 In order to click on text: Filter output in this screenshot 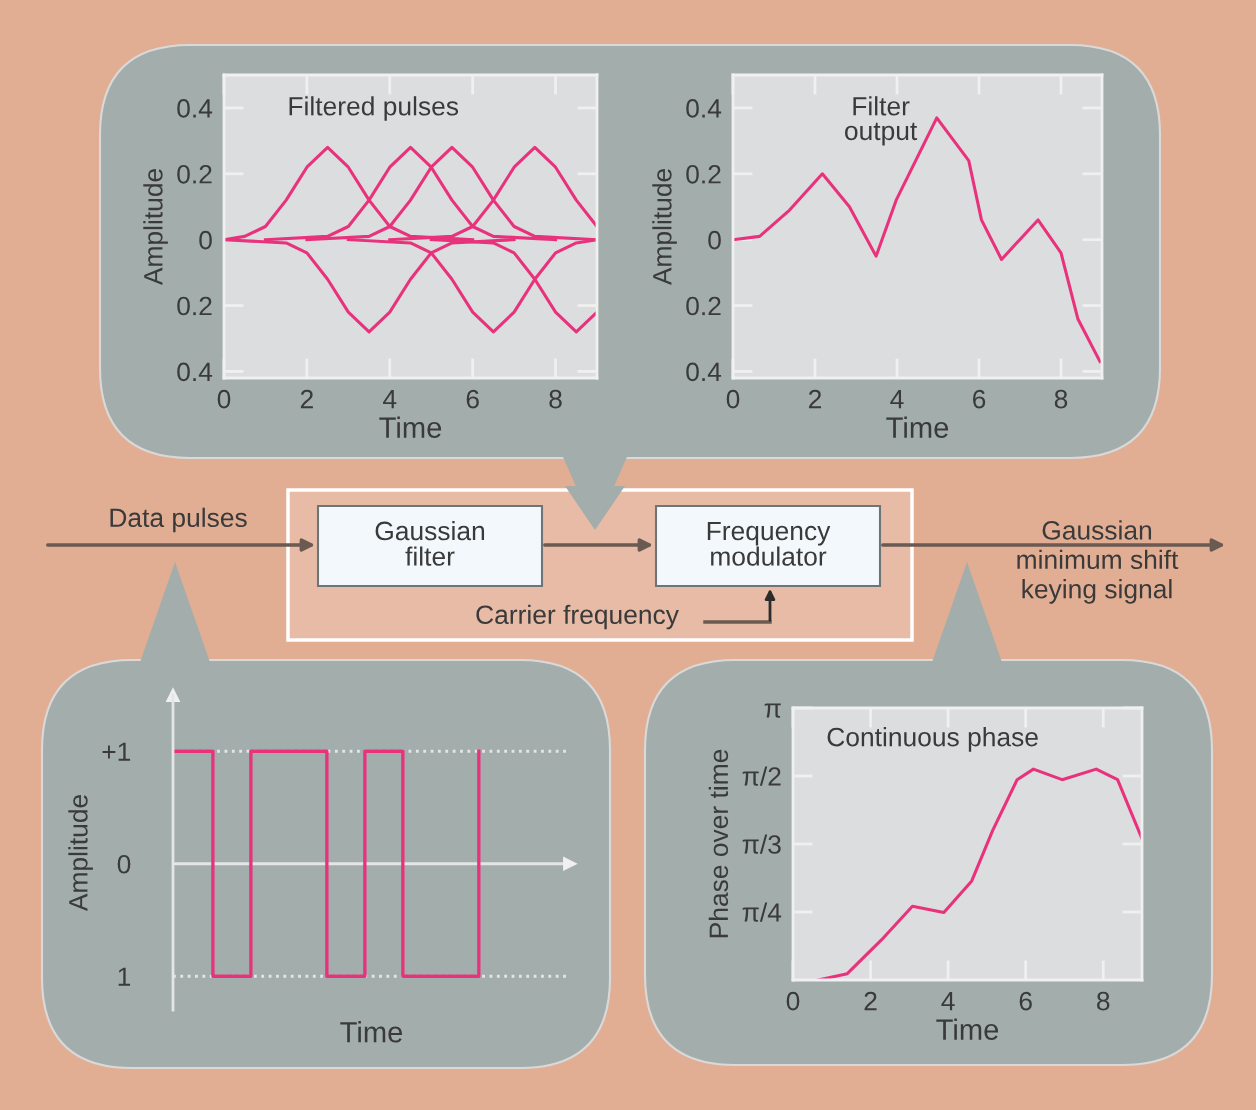, I will do `click(881, 121)`.